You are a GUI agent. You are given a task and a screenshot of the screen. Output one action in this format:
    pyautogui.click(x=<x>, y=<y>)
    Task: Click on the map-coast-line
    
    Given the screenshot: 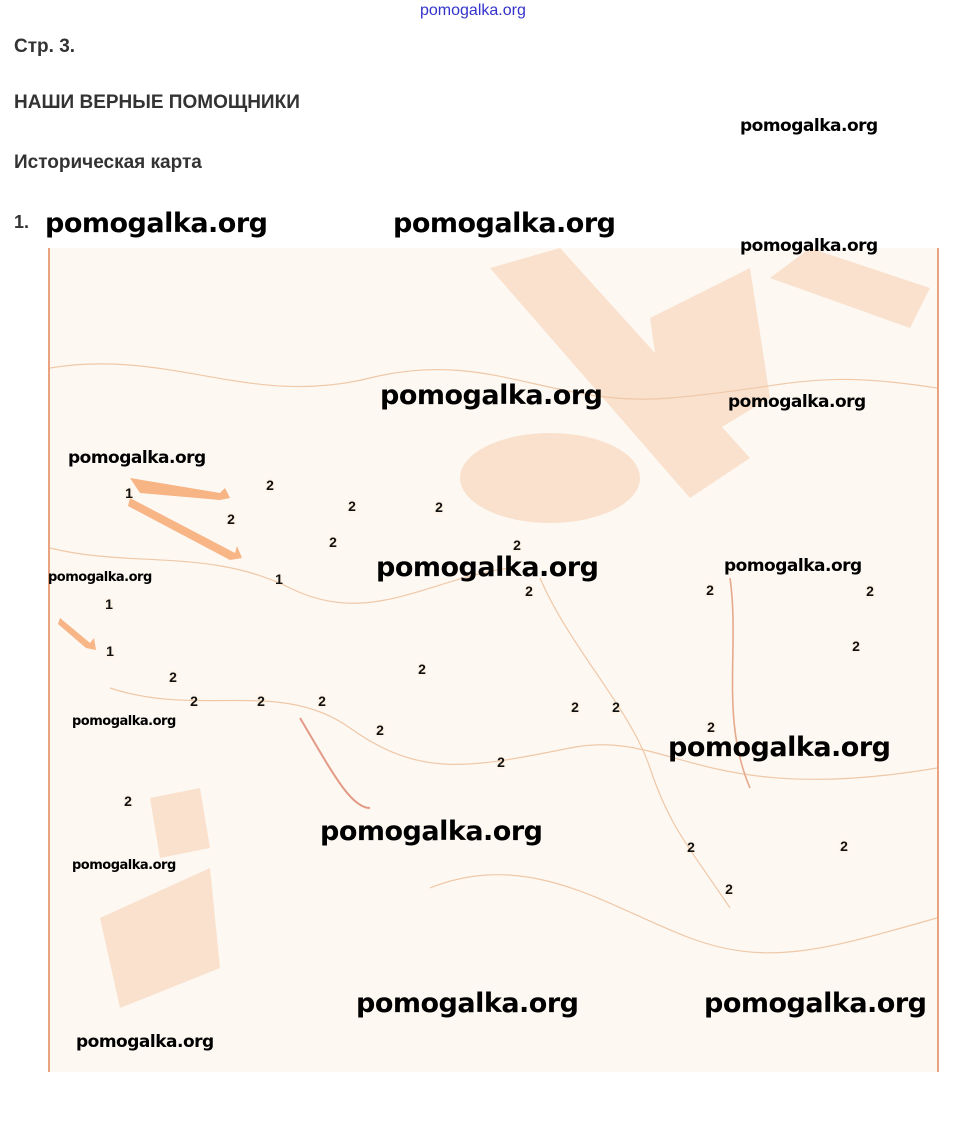 What is the action you would take?
    pyautogui.click(x=493, y=381)
    